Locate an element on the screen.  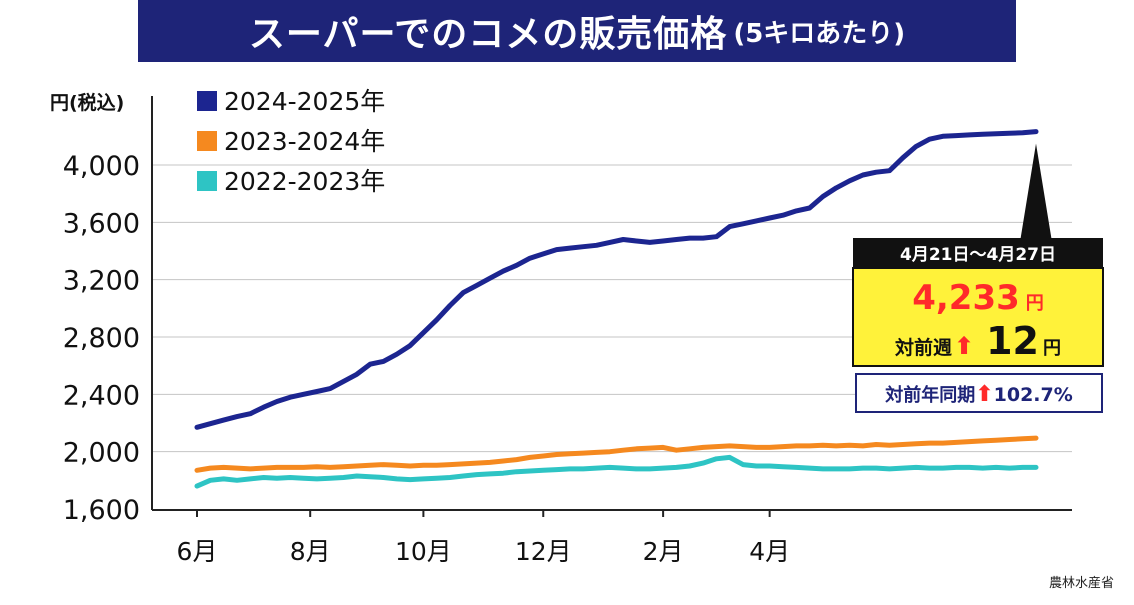
title-sub: (5キロあたり) is located at coordinates (819, 33).